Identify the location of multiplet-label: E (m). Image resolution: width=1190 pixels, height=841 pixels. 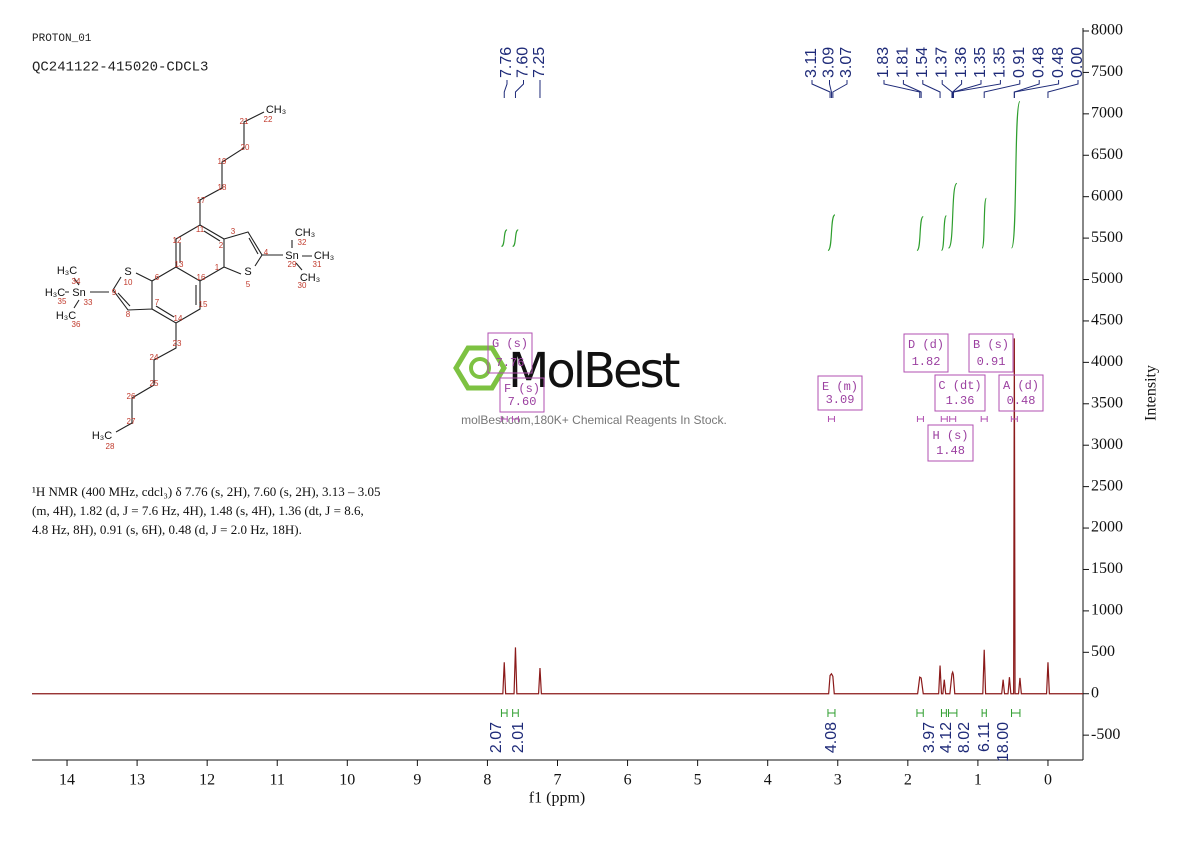
(840, 387).